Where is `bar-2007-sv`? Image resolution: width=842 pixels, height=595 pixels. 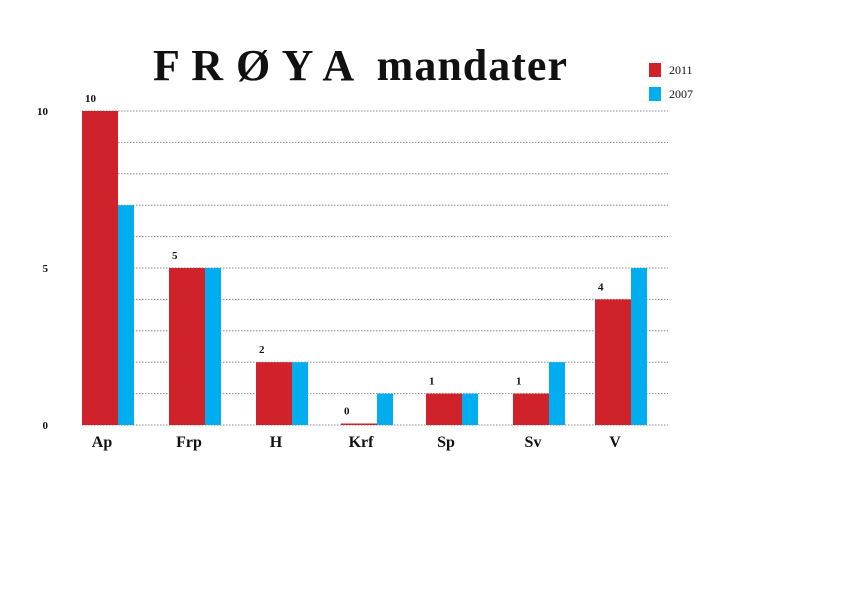 bar-2007-sv is located at coordinates (557, 393).